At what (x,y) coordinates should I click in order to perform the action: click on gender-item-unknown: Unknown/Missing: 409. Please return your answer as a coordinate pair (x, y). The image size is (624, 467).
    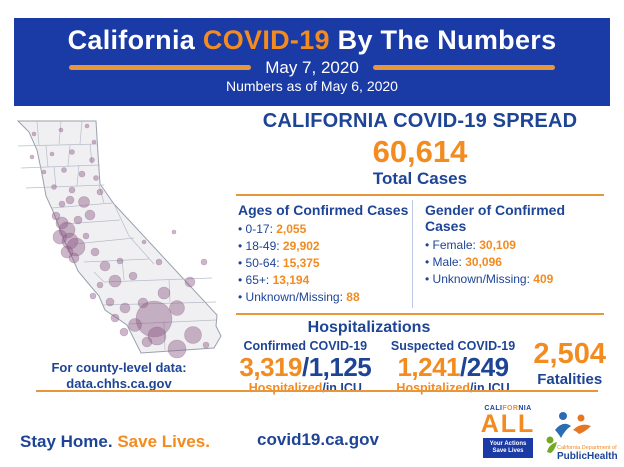
    Looking at the image, I should click on (514, 279).